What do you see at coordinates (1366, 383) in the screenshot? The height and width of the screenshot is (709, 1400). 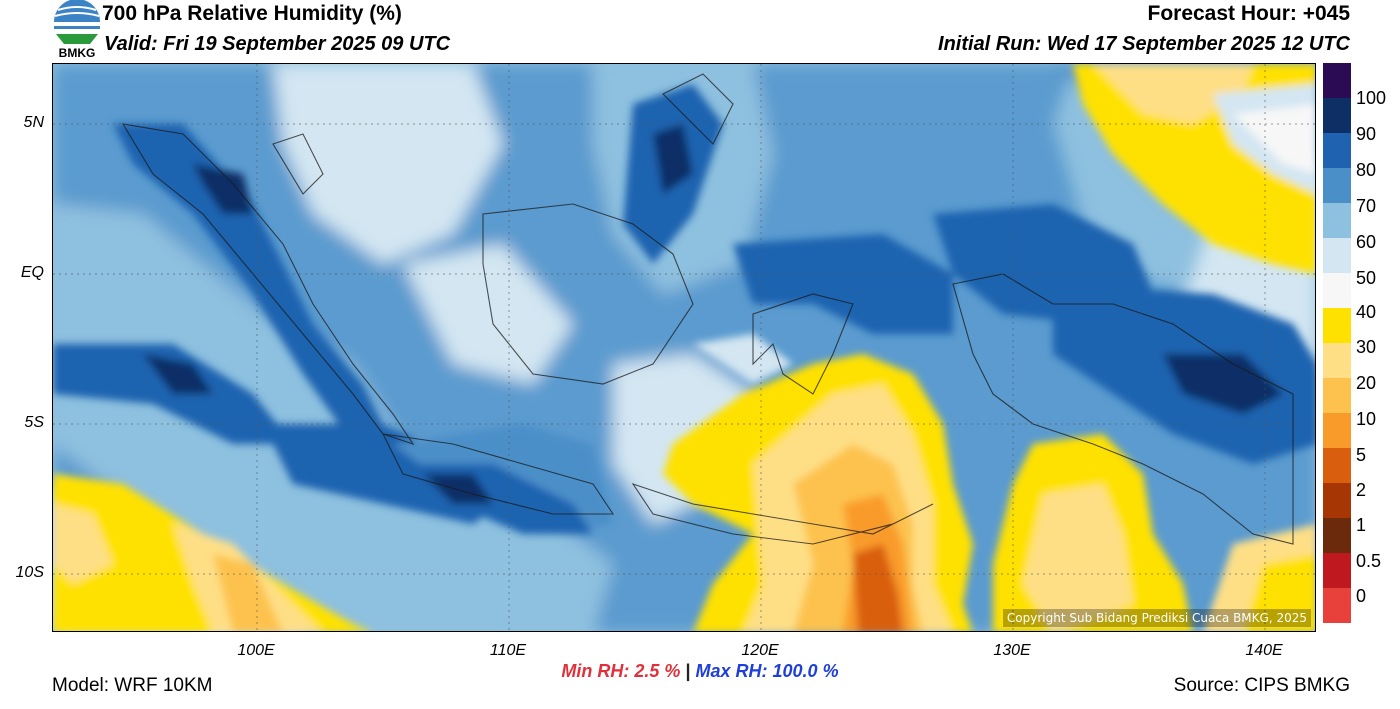 I see `colorbar-label: 20` at bounding box center [1366, 383].